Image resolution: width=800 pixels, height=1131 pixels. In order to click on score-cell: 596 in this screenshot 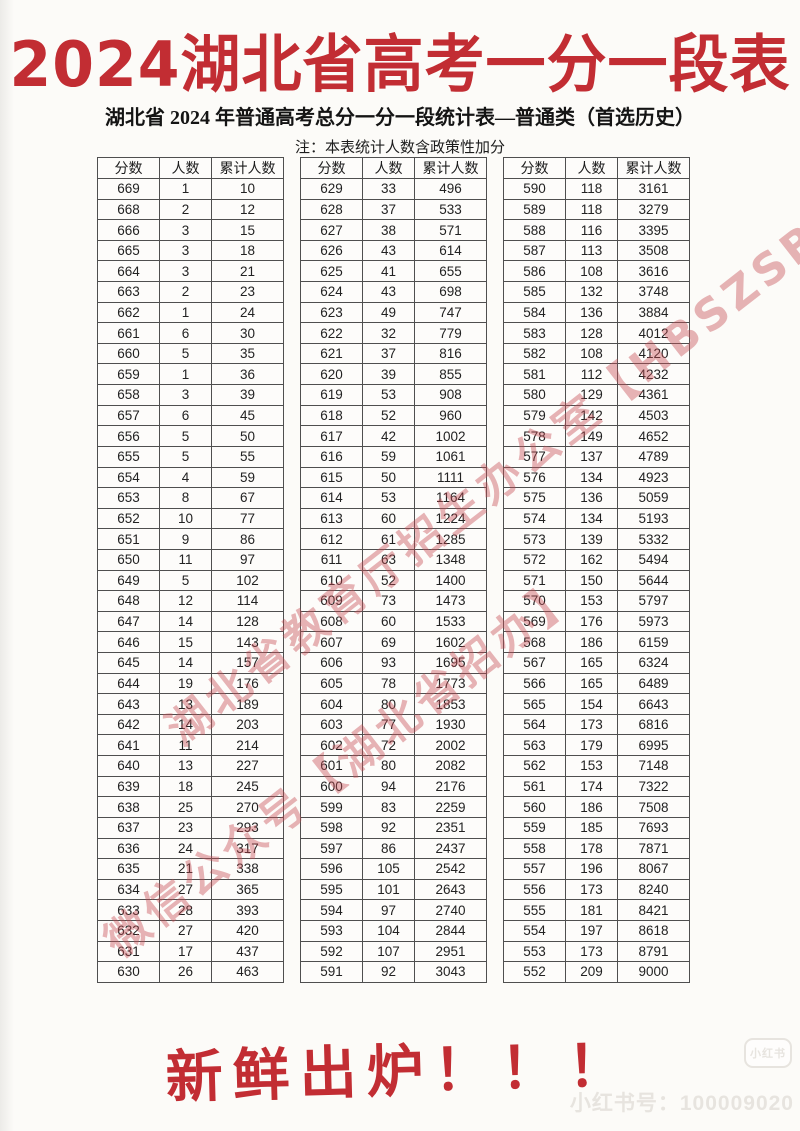, I will do `click(331, 869)`.